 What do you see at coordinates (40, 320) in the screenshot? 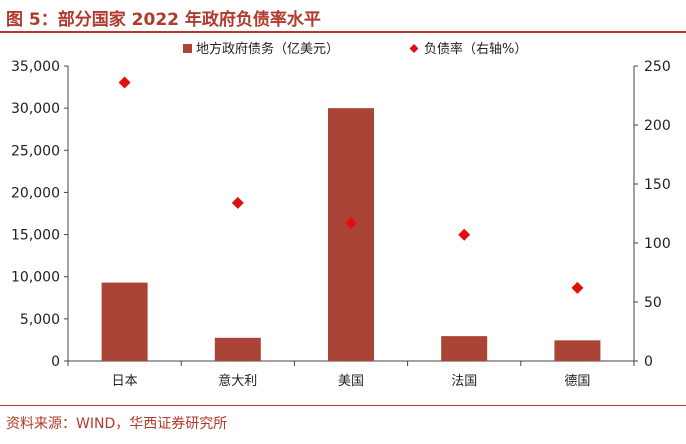
I see `y-tick-label: 5,000` at bounding box center [40, 320].